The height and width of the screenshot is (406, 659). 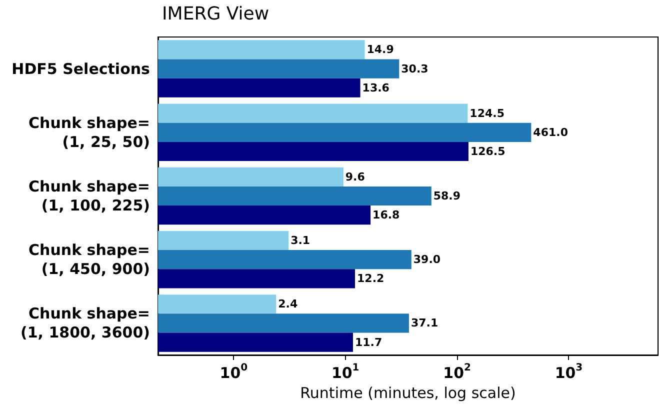 What do you see at coordinates (376, 87) in the screenshot?
I see `data-label: 13.6` at bounding box center [376, 87].